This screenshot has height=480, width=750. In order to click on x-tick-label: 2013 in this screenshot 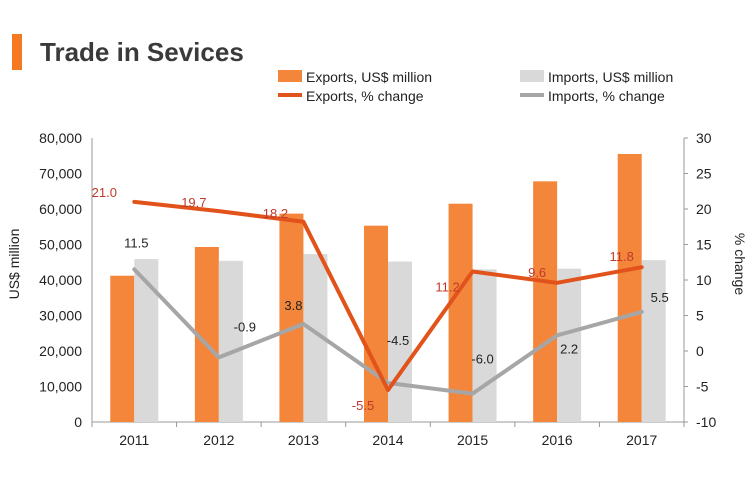, I will do `click(303, 440)`.